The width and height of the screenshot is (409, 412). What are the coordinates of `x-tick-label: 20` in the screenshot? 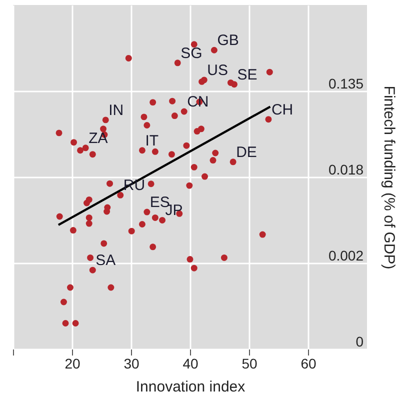 It's located at (72, 364).